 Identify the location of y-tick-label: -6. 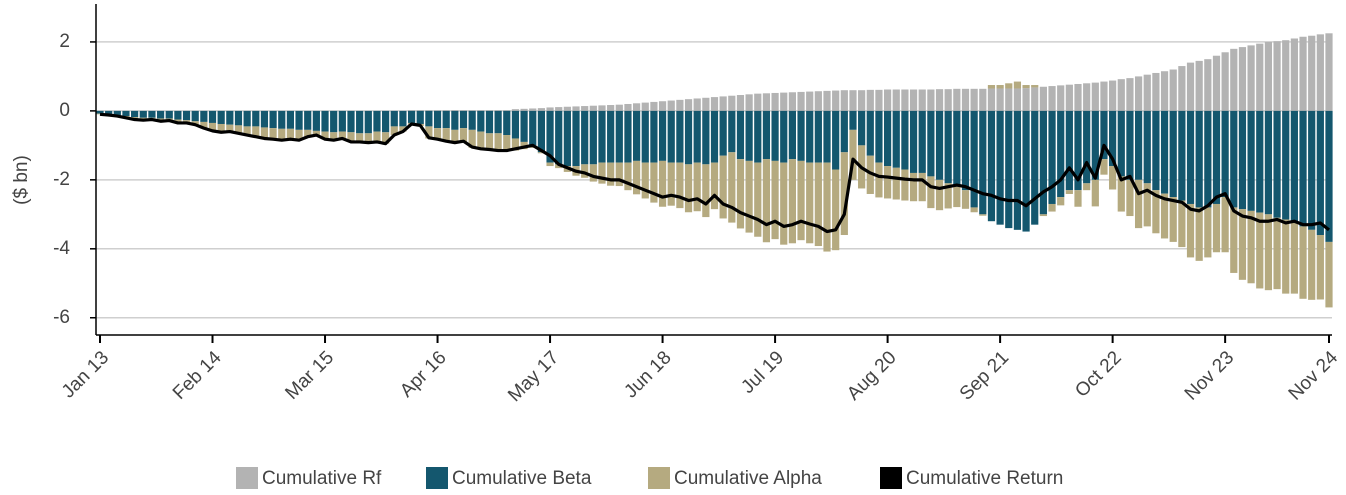
(61, 317).